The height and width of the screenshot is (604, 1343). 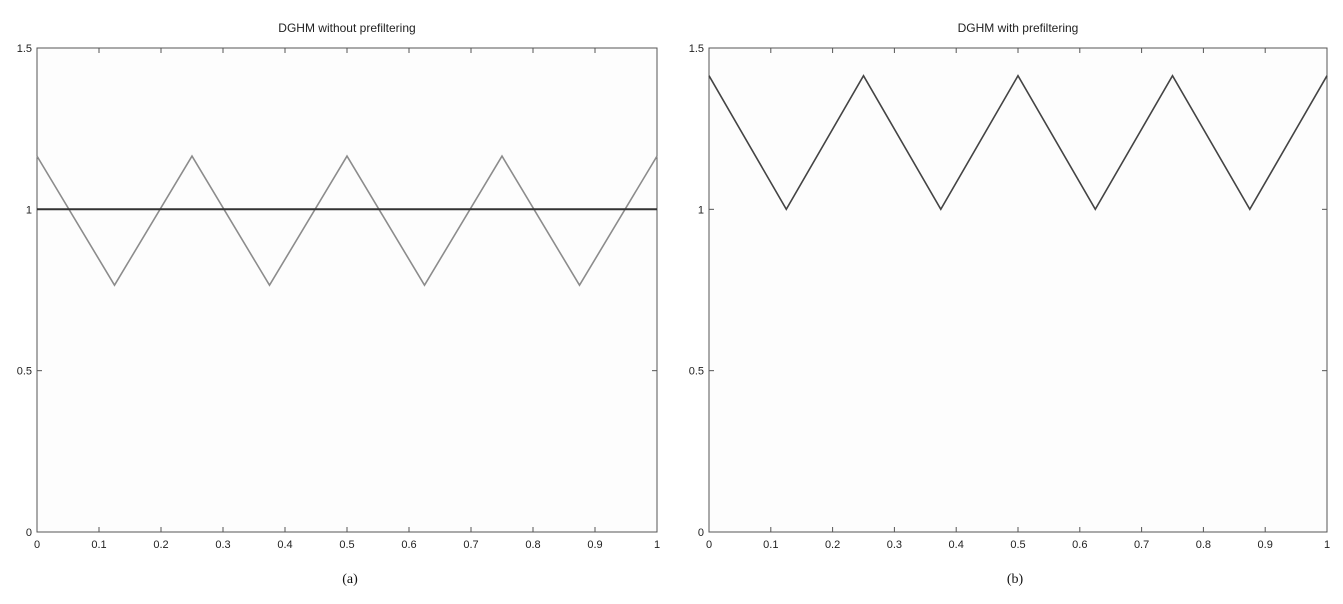 I want to click on chart-title: DGHM without prefiltering, so click(x=346, y=28).